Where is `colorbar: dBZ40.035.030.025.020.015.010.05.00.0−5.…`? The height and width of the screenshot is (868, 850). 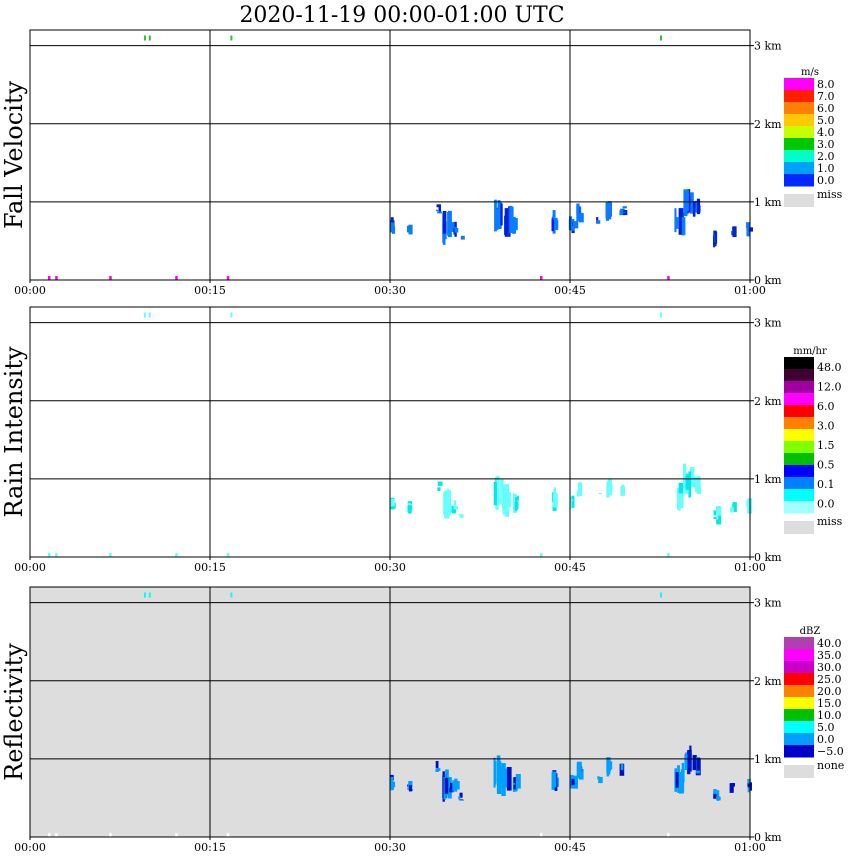
colorbar: dBZ40.035.030.025.020.015.010.05.00.0−5.… is located at coordinates (814, 702).